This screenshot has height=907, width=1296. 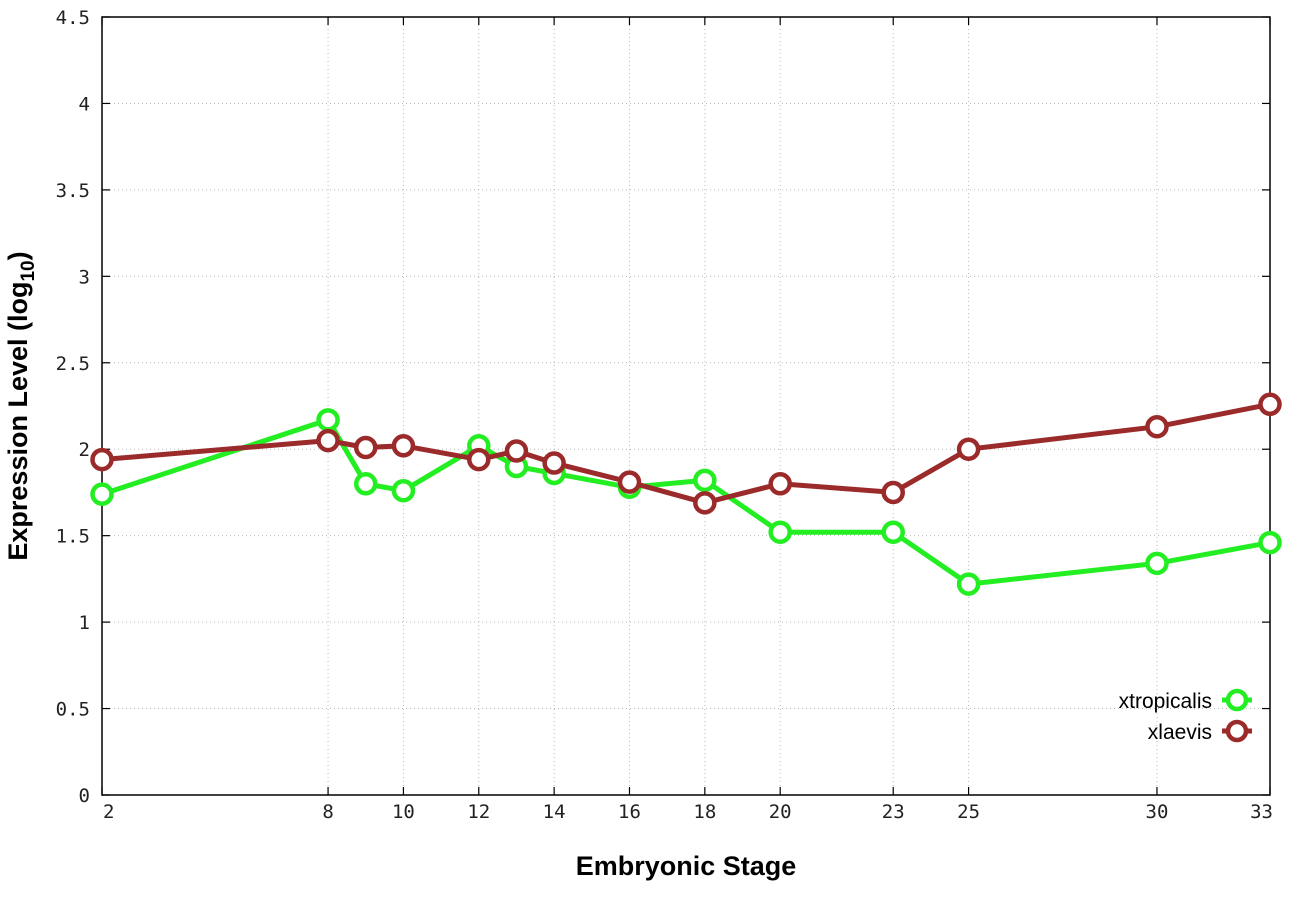 I want to click on y-axis-title: Expression Level (log10), so click(x=21, y=405).